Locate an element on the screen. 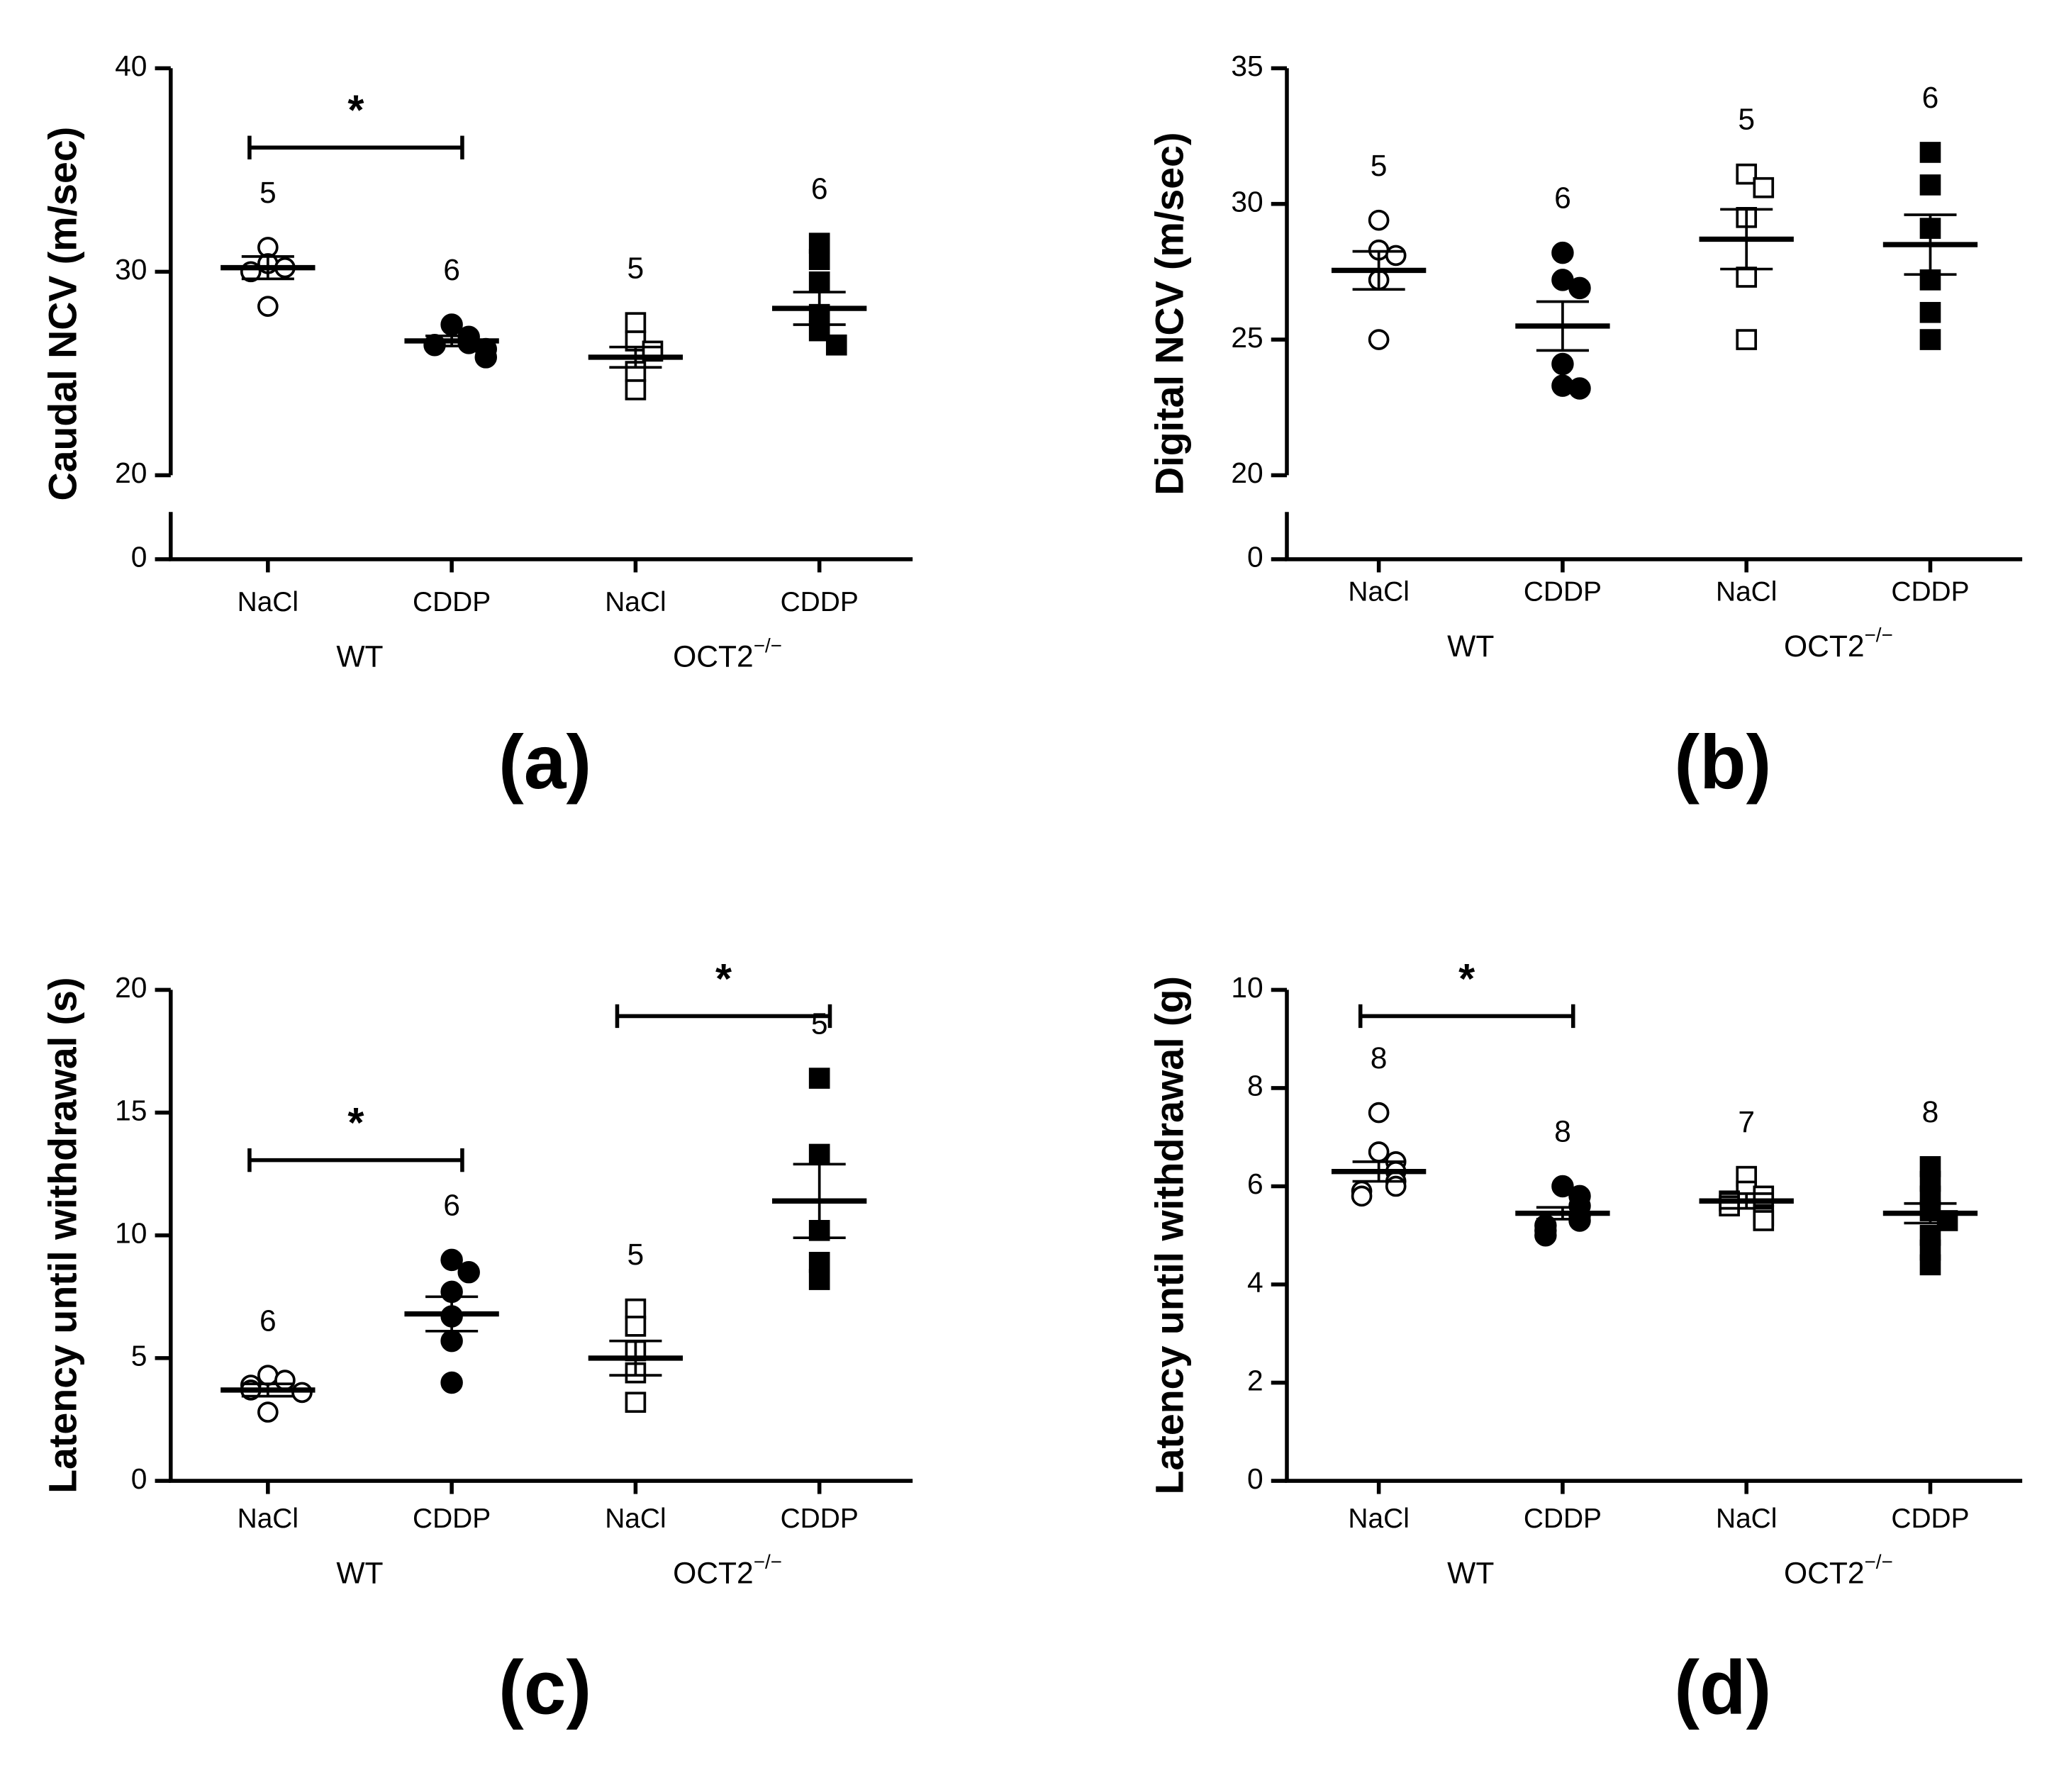  y-tick-label: 30 is located at coordinates (131, 269).